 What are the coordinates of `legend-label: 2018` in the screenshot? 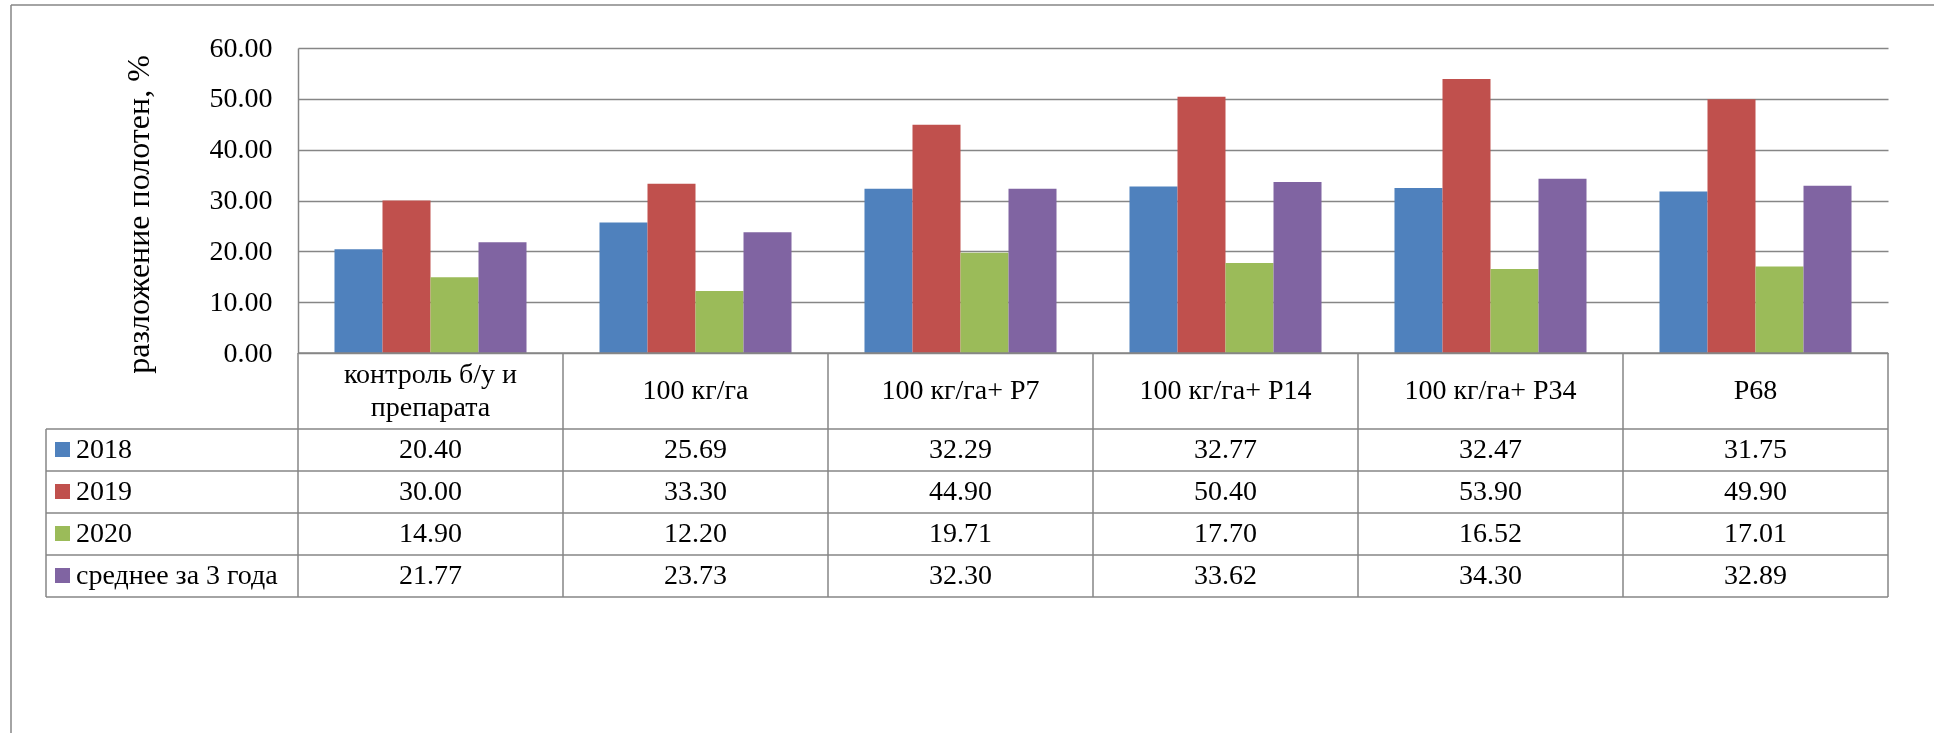 It's located at (104, 448).